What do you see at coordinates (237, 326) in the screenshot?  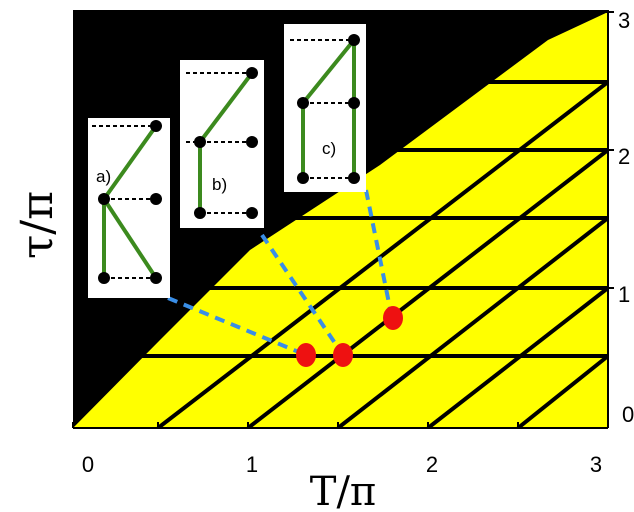 I see `connector-a` at bounding box center [237, 326].